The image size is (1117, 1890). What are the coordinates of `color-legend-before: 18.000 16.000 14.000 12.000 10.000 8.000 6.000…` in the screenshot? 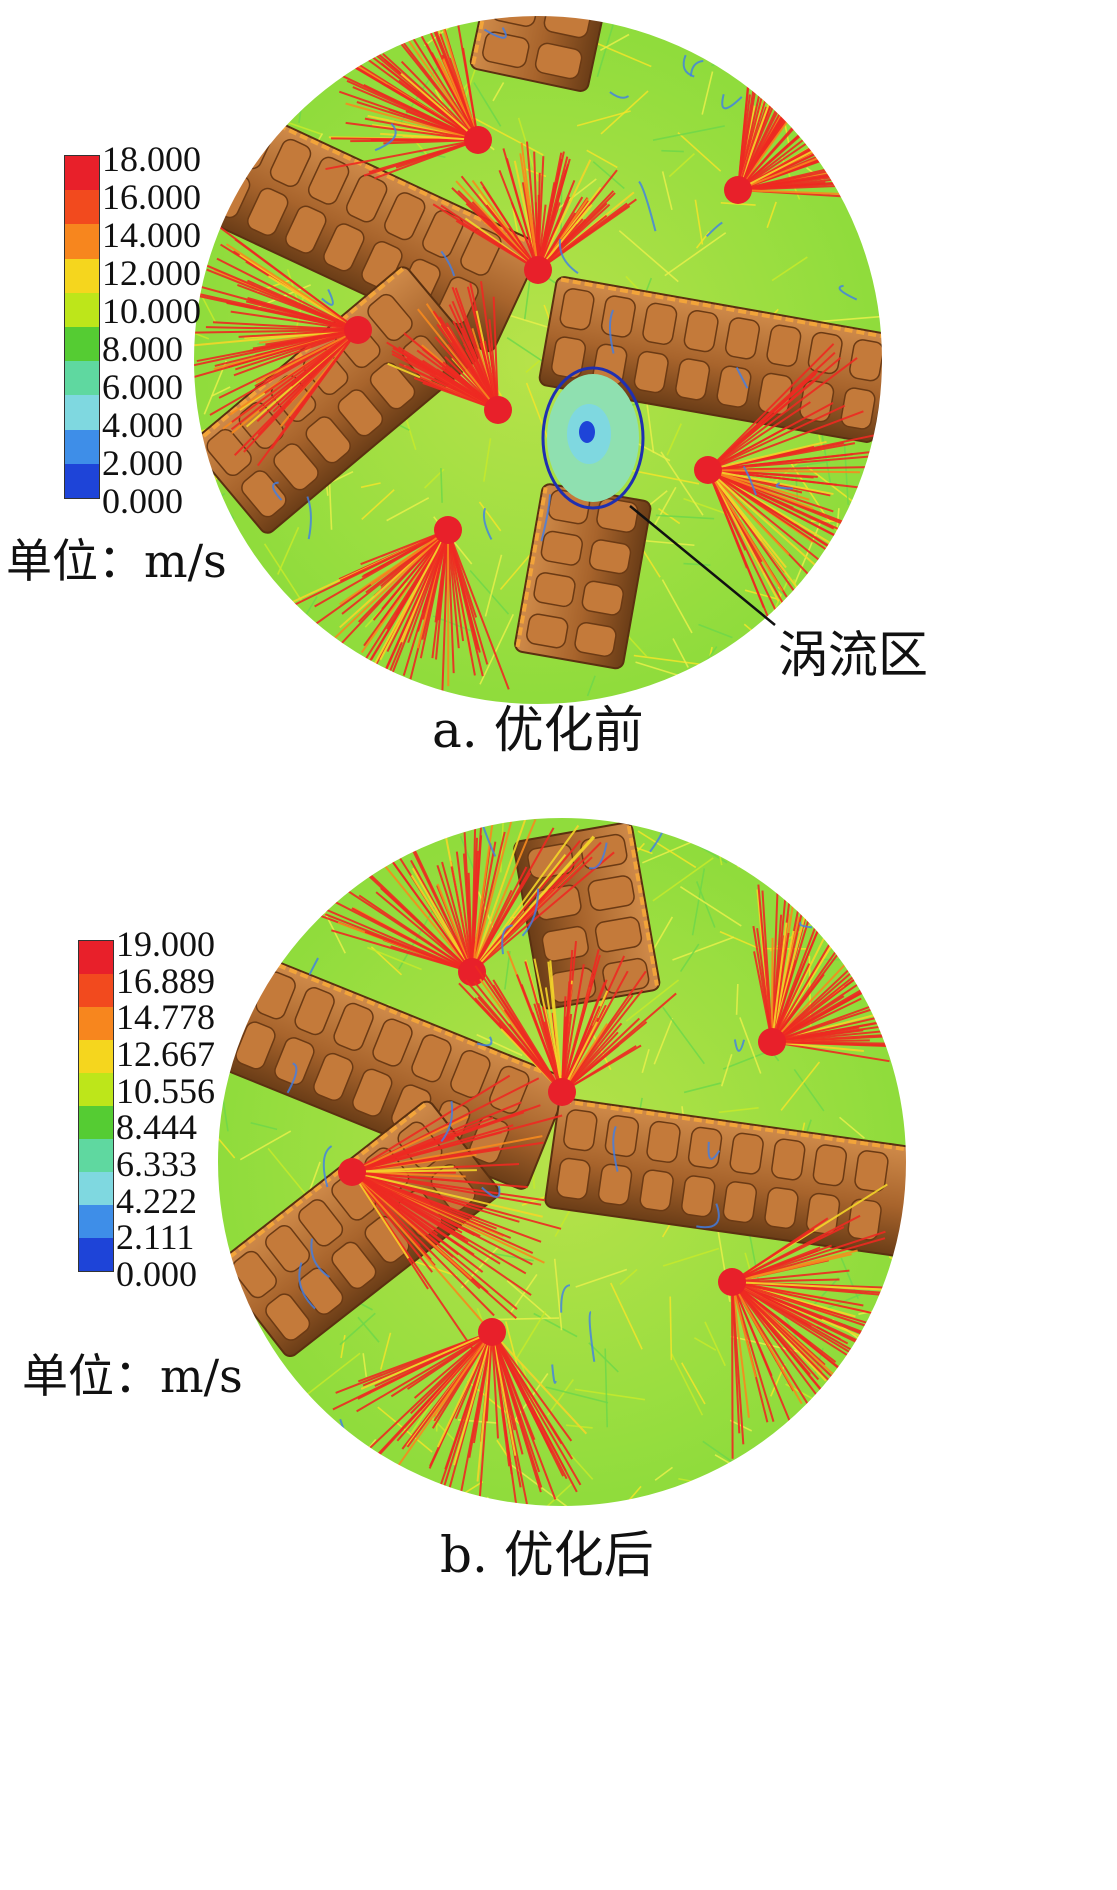 It's located at (149, 330).